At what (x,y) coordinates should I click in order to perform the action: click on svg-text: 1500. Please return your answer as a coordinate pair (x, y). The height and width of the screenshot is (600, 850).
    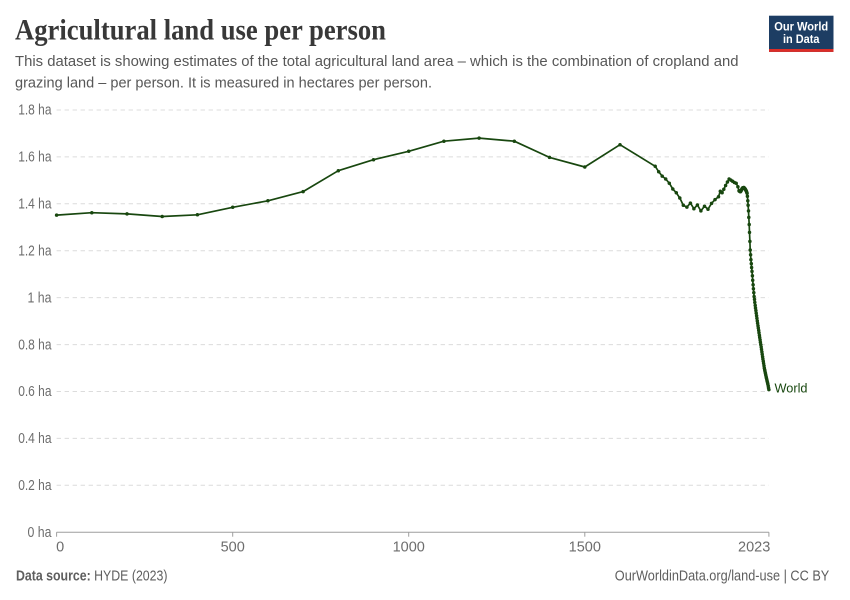
    Looking at the image, I should click on (585, 547).